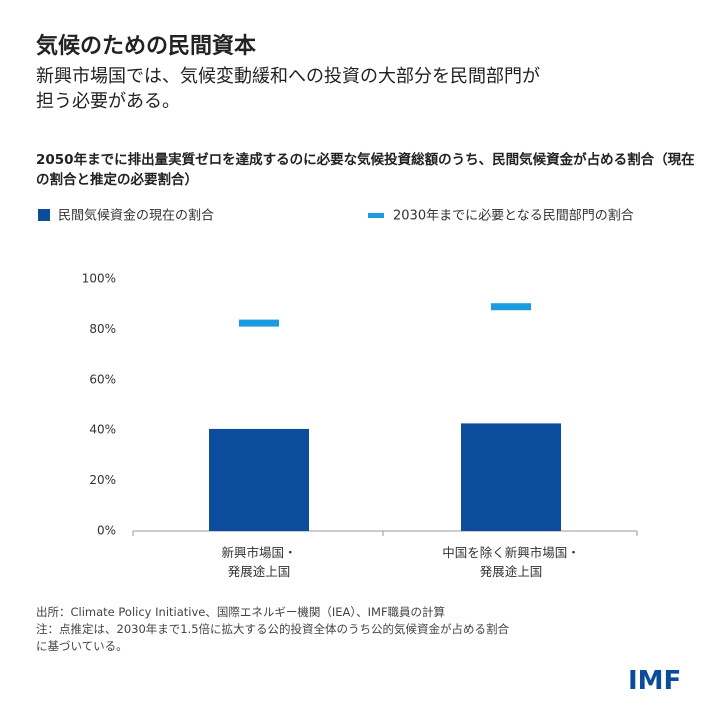 This screenshot has height=720, width=720. Describe the element at coordinates (259, 562) in the screenshot. I see `x-tick-label: 新興市場国・ 発展途上国` at that location.